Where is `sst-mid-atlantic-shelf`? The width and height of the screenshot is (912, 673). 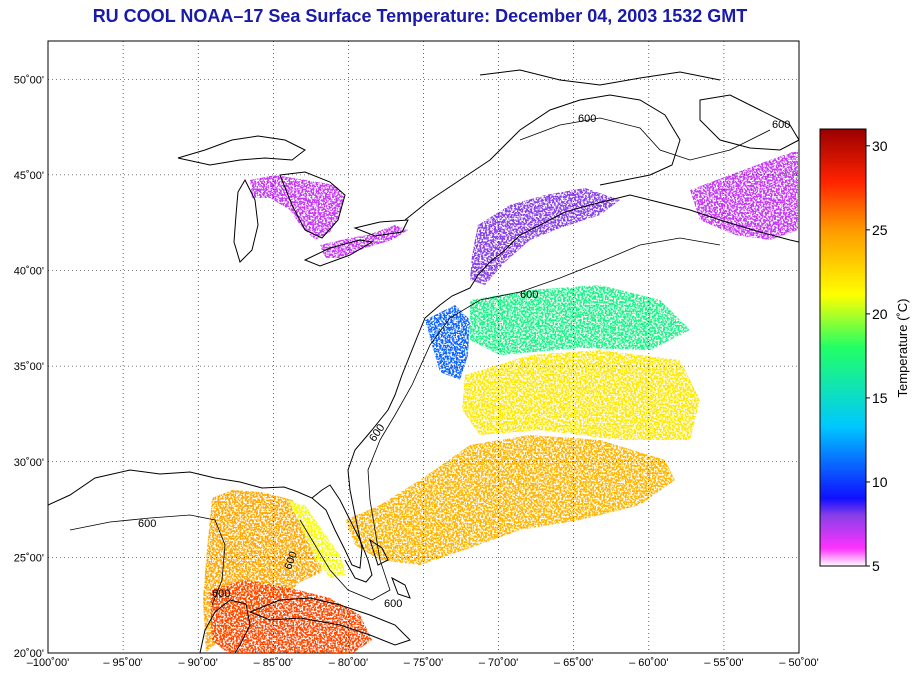
sst-mid-atlantic-shelf is located at coordinates (447, 342).